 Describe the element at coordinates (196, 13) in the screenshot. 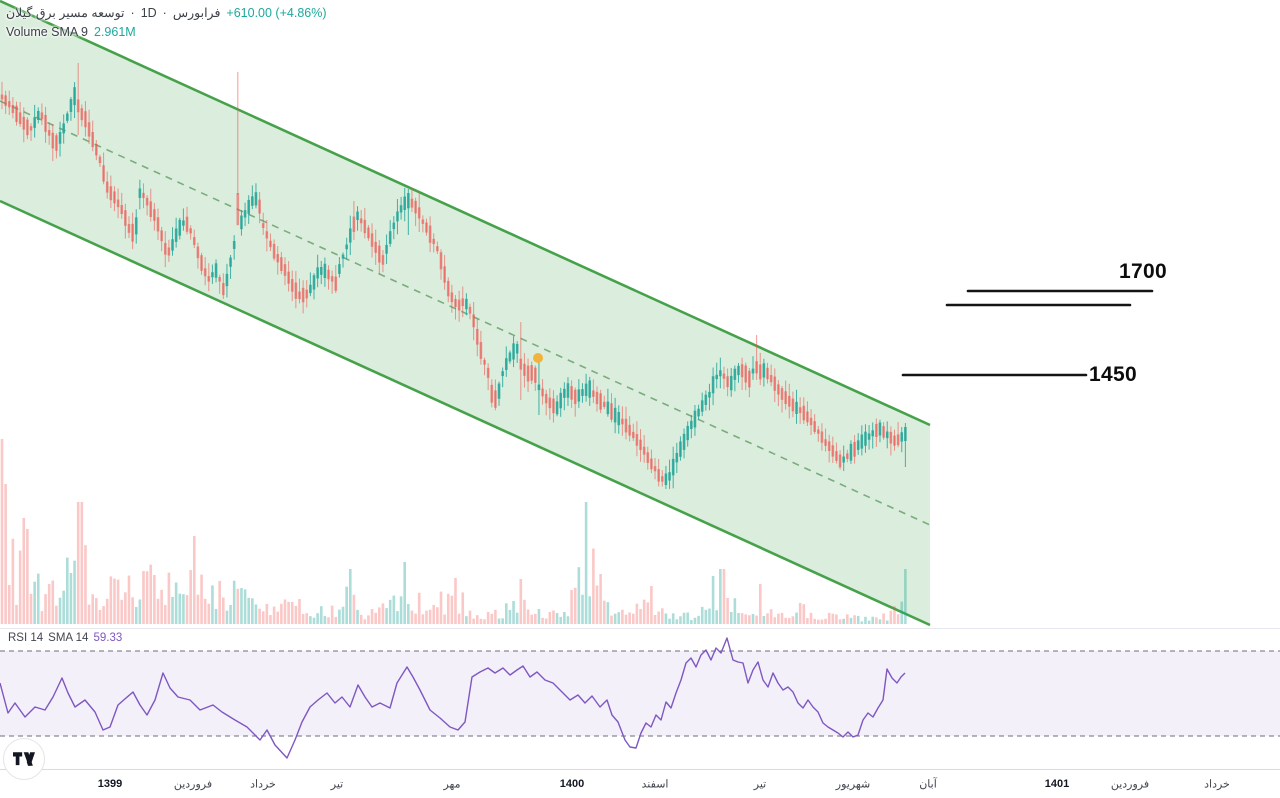

I see `exchange-label: فرابورس` at that location.